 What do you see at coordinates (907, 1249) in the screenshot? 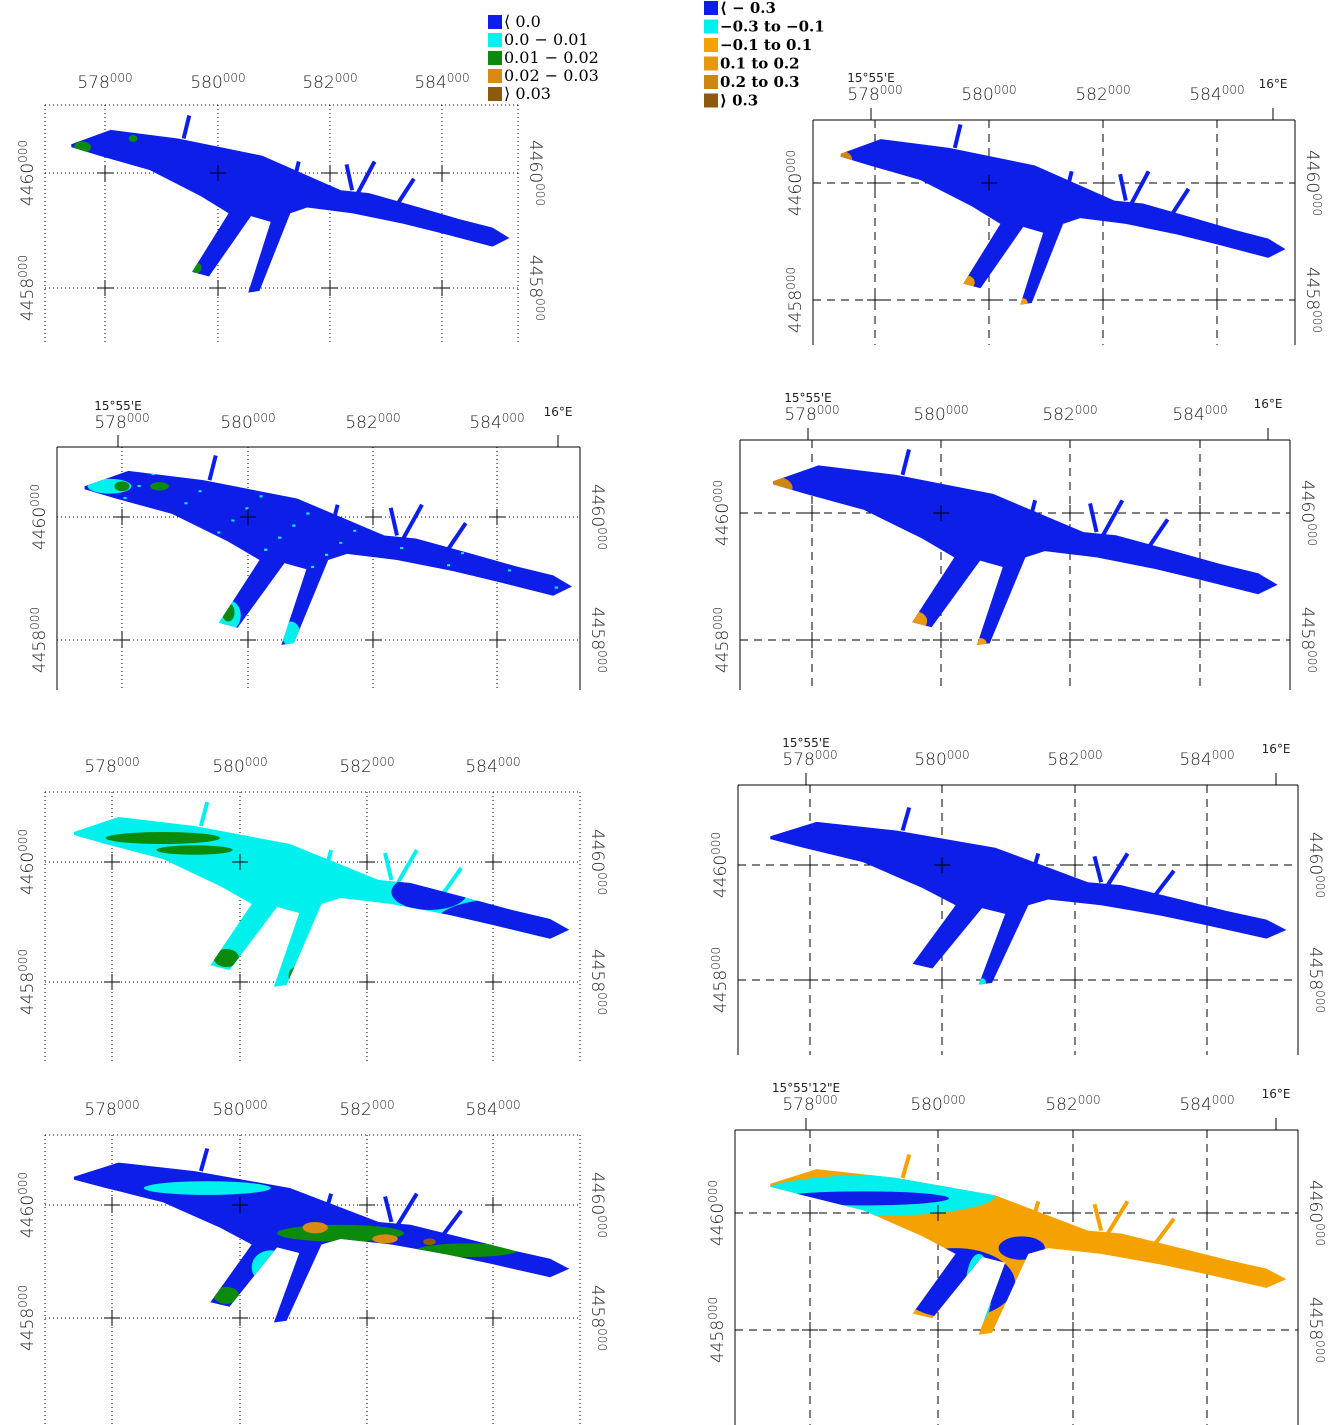
I see `lake-classes` at bounding box center [907, 1249].